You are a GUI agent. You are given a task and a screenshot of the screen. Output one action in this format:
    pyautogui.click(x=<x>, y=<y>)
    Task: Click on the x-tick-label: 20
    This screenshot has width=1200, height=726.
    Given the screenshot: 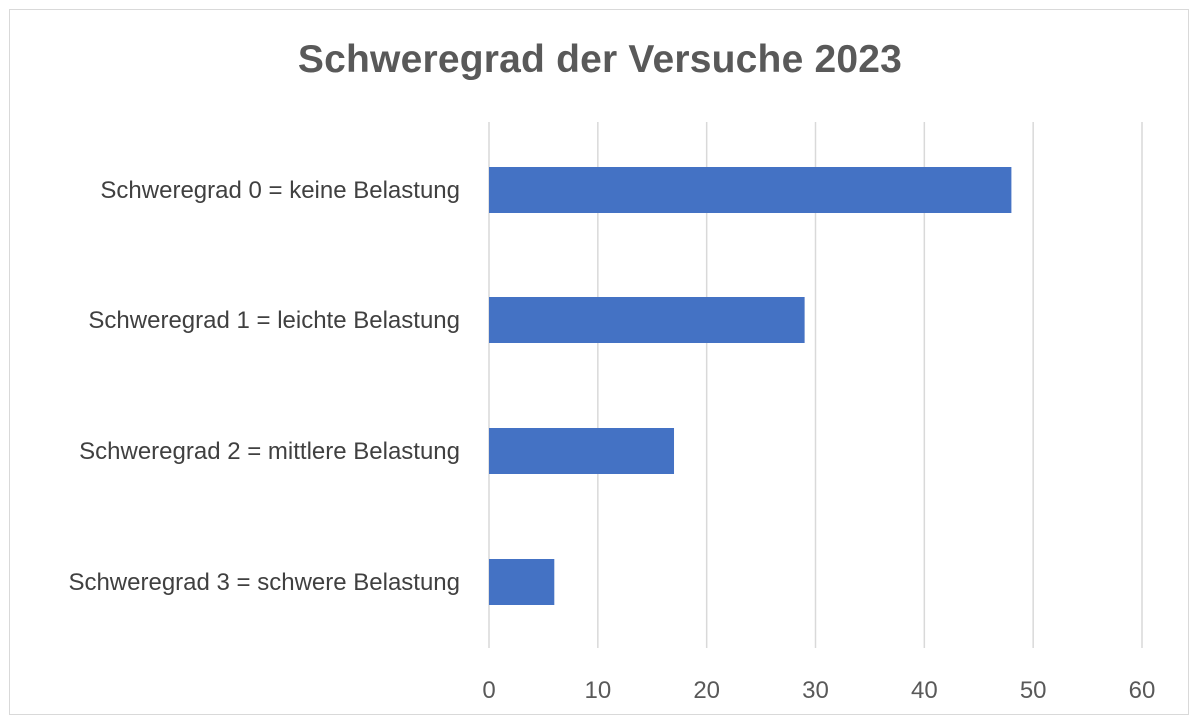 What is the action you would take?
    pyautogui.click(x=706, y=690)
    